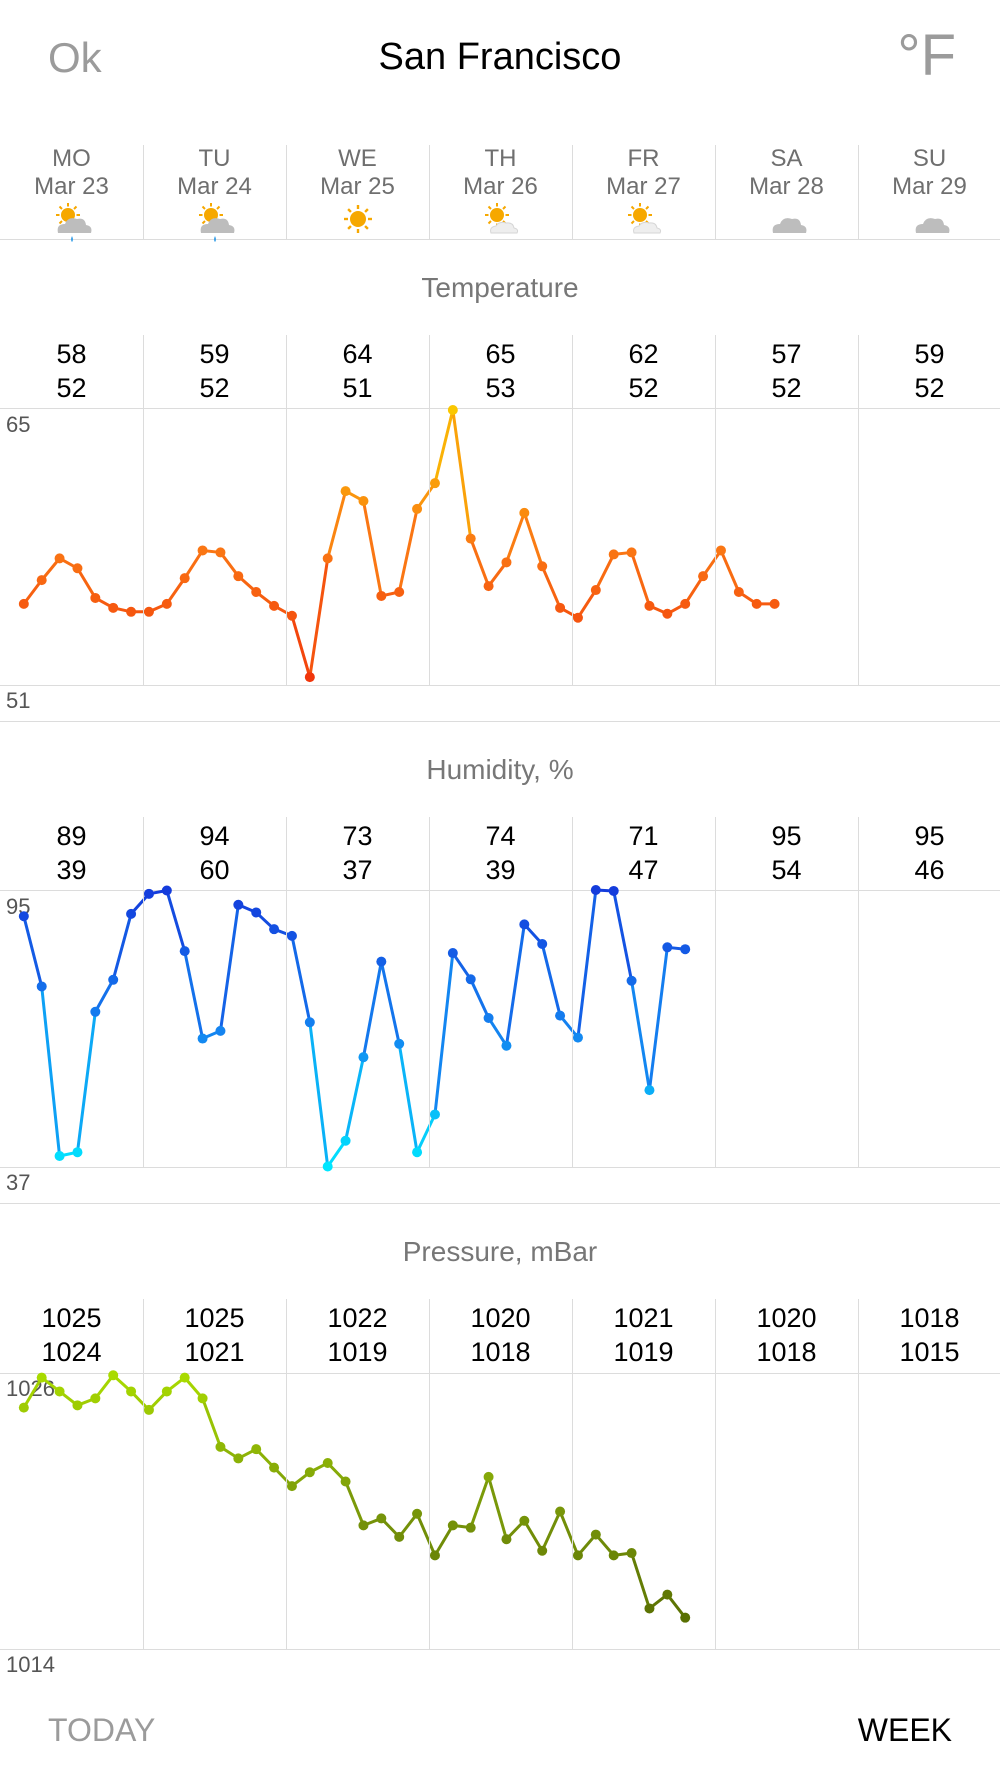  Describe the element at coordinates (214, 853) in the screenshot. I see `humidity-day-2-values: 94 60` at that location.